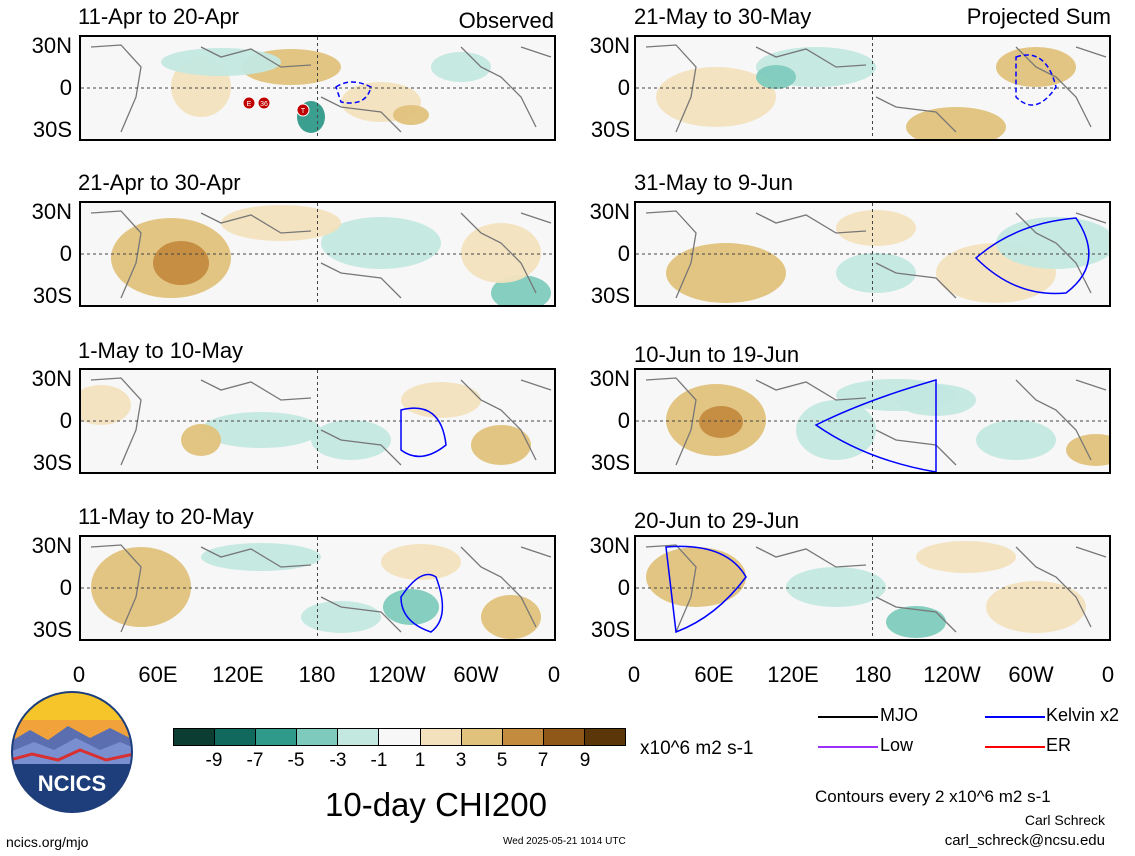 The width and height of the screenshot is (1135, 856). Describe the element at coordinates (543, 760) in the screenshot. I see `colorbar-label: 7` at that location.